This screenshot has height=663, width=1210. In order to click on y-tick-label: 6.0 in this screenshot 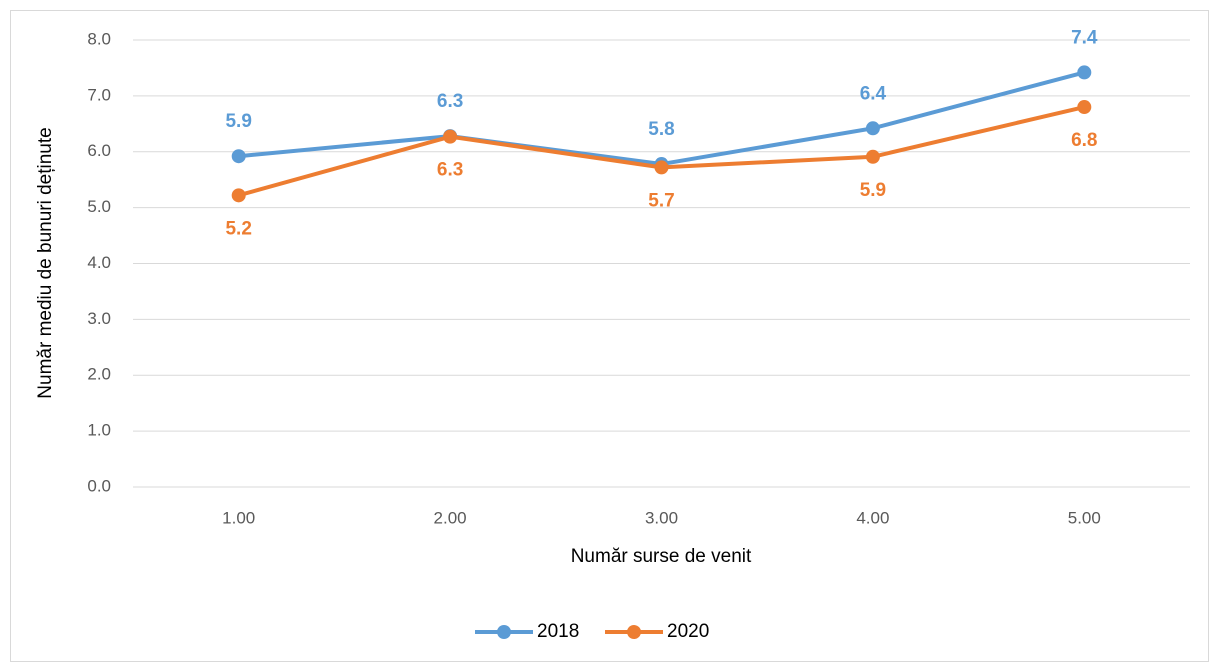, I will do `click(99, 150)`.